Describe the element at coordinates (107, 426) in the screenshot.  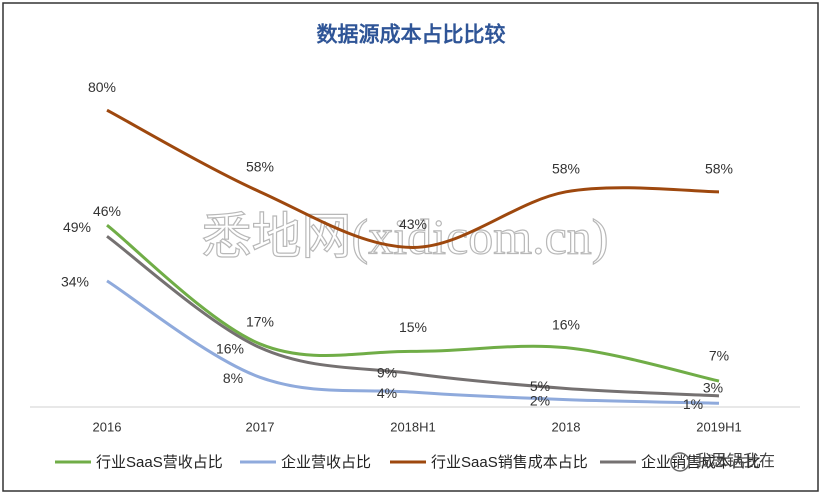
I see `x-tick-label: 2016` at that location.